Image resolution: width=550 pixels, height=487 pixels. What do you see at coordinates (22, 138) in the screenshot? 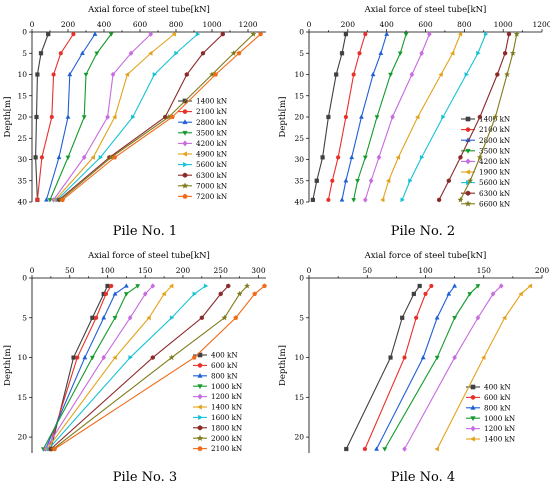
I see `y-tick-label: 25` at bounding box center [22, 138].